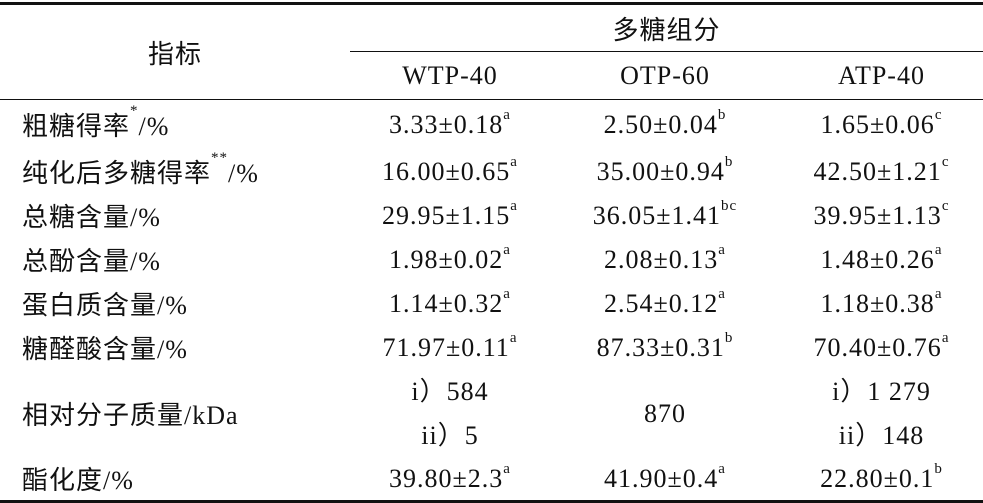  What do you see at coordinates (91, 217) in the screenshot?
I see `label-text: 总糖含量/%` at bounding box center [91, 217].